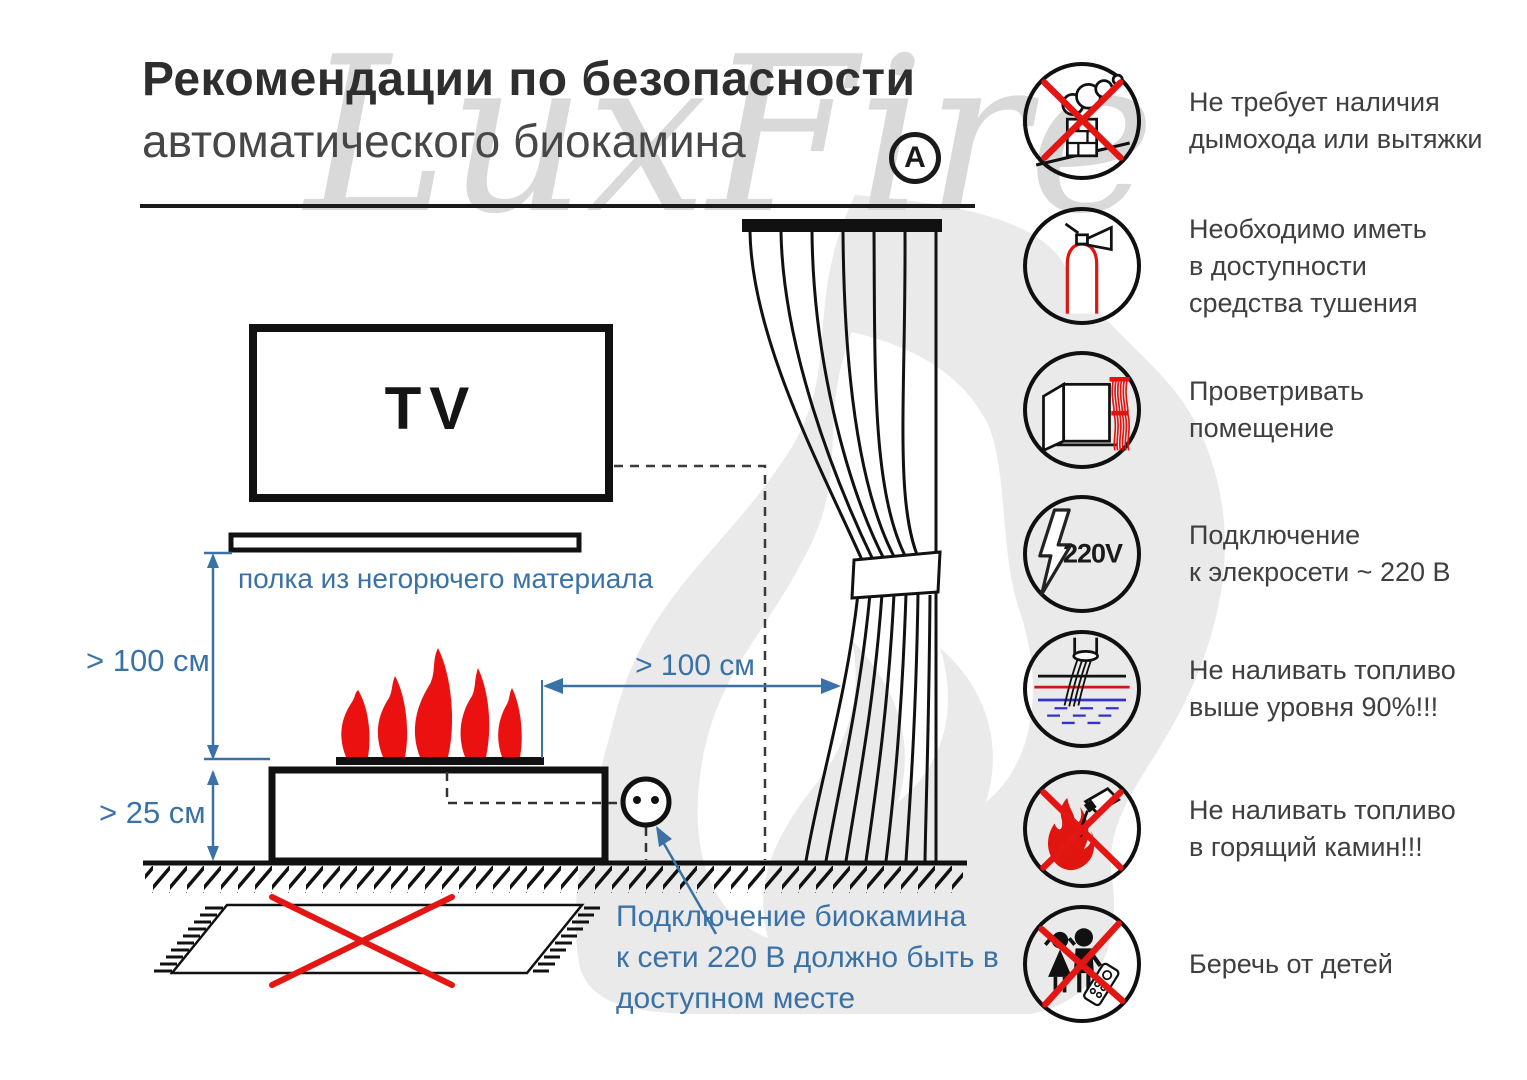 The width and height of the screenshot is (1527, 1080). I want to click on power-220v-icon: 220V, so click(1082, 554).